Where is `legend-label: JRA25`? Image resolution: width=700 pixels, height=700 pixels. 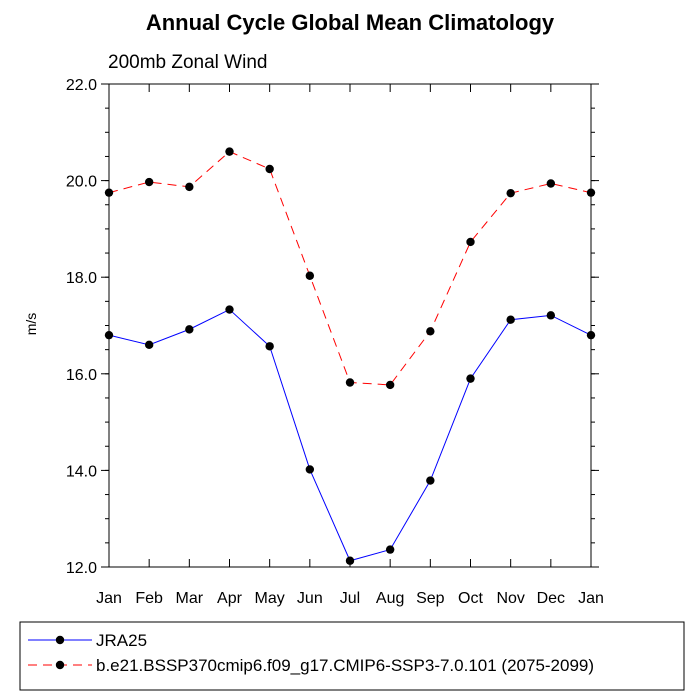
legend-label: JRA25 is located at coordinates (121, 640).